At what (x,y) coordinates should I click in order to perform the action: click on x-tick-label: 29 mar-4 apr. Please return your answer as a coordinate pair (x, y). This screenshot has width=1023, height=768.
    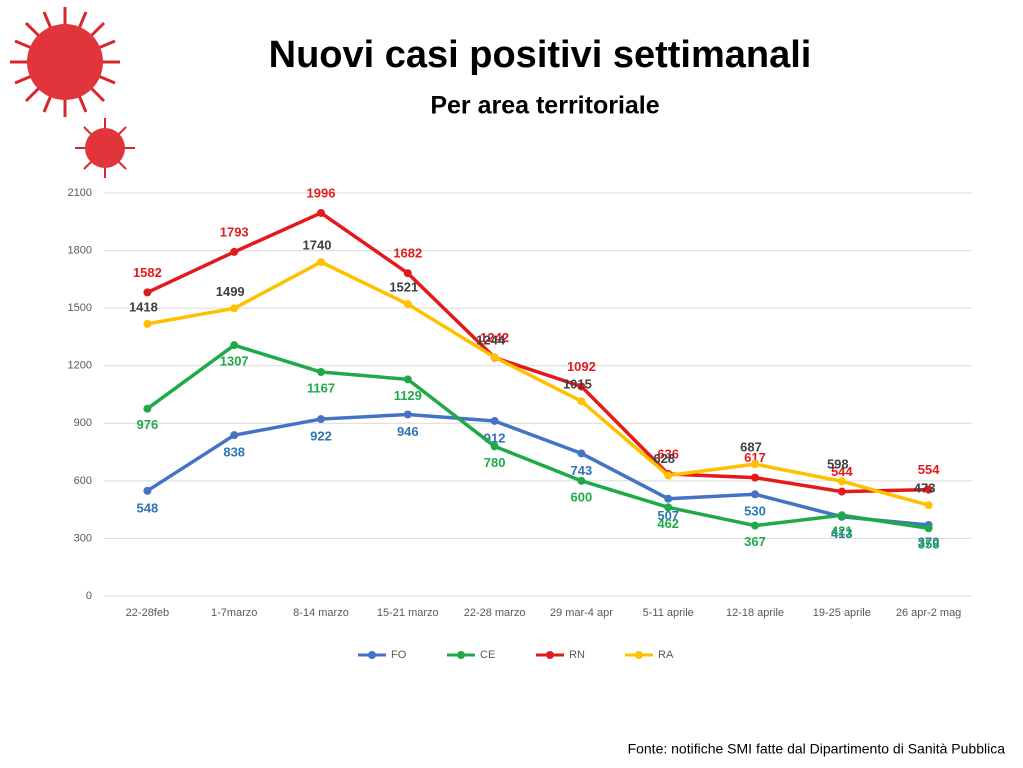
    Looking at the image, I should click on (581, 613).